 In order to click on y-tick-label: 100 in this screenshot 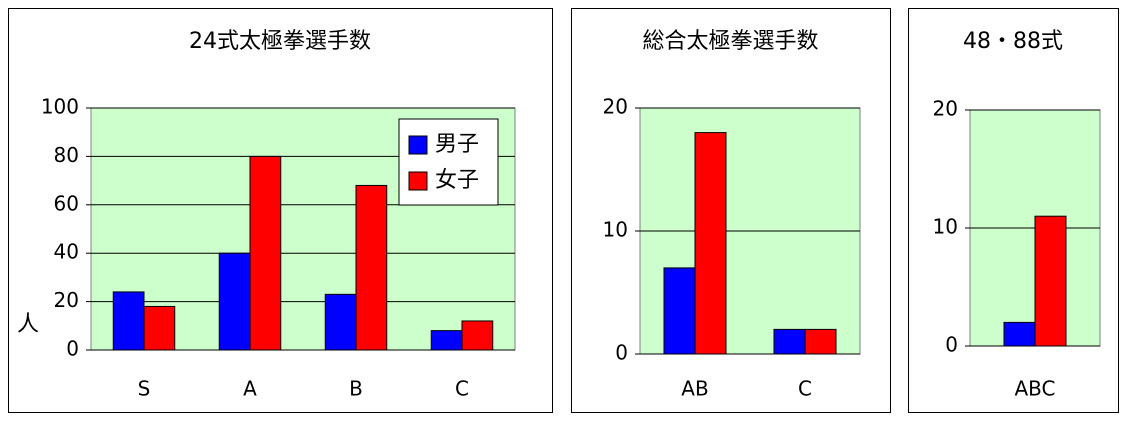, I will do `click(60, 107)`.